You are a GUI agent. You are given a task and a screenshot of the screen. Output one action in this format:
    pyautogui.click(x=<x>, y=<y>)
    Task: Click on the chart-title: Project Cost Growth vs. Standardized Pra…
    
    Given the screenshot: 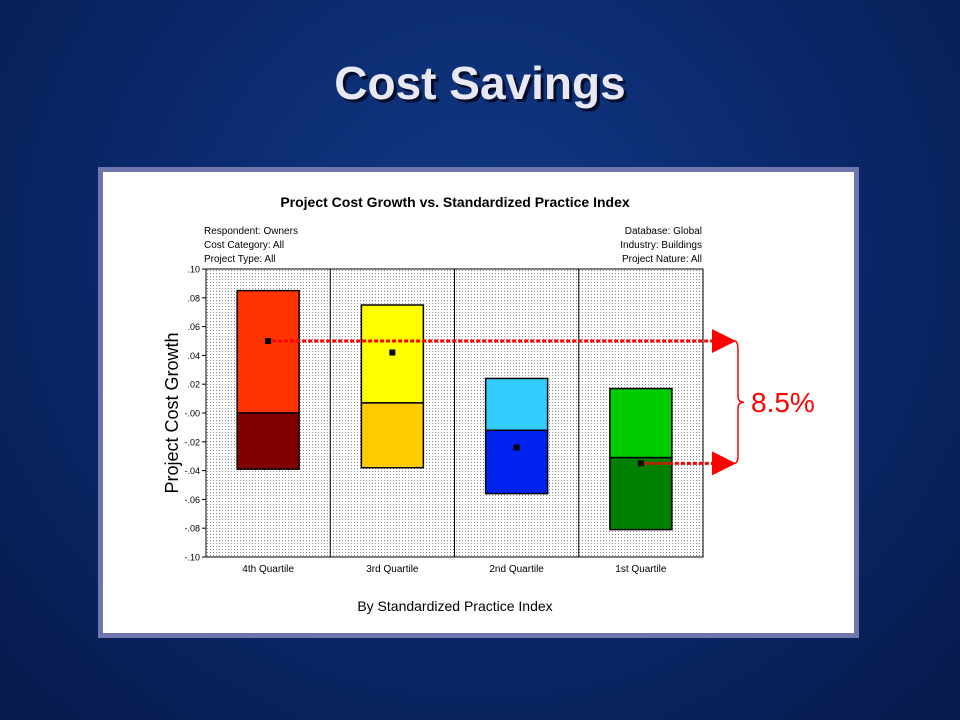 What is the action you would take?
    pyautogui.click(x=455, y=202)
    